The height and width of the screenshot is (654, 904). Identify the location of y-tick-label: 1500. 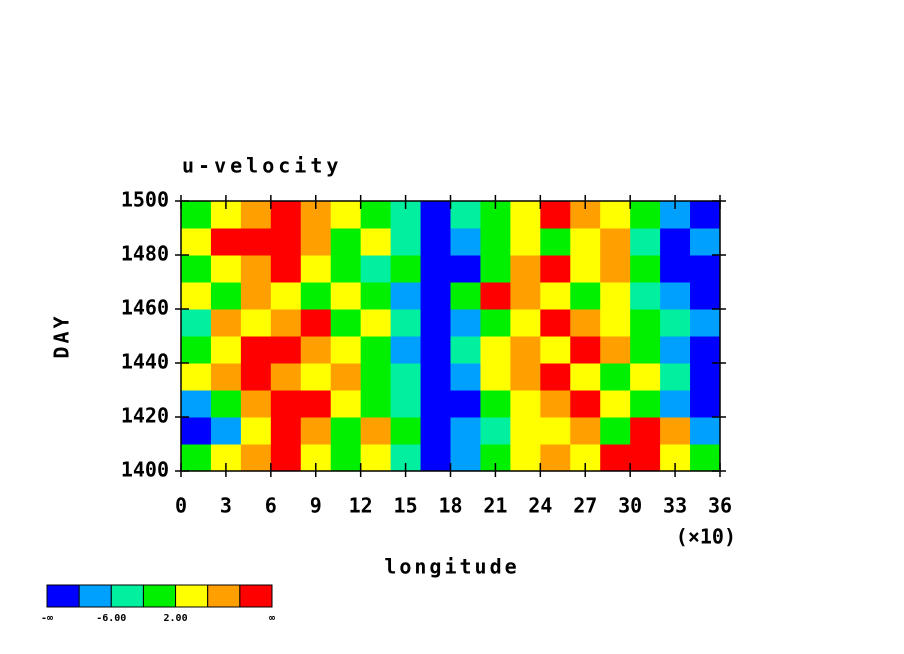
(145, 200).